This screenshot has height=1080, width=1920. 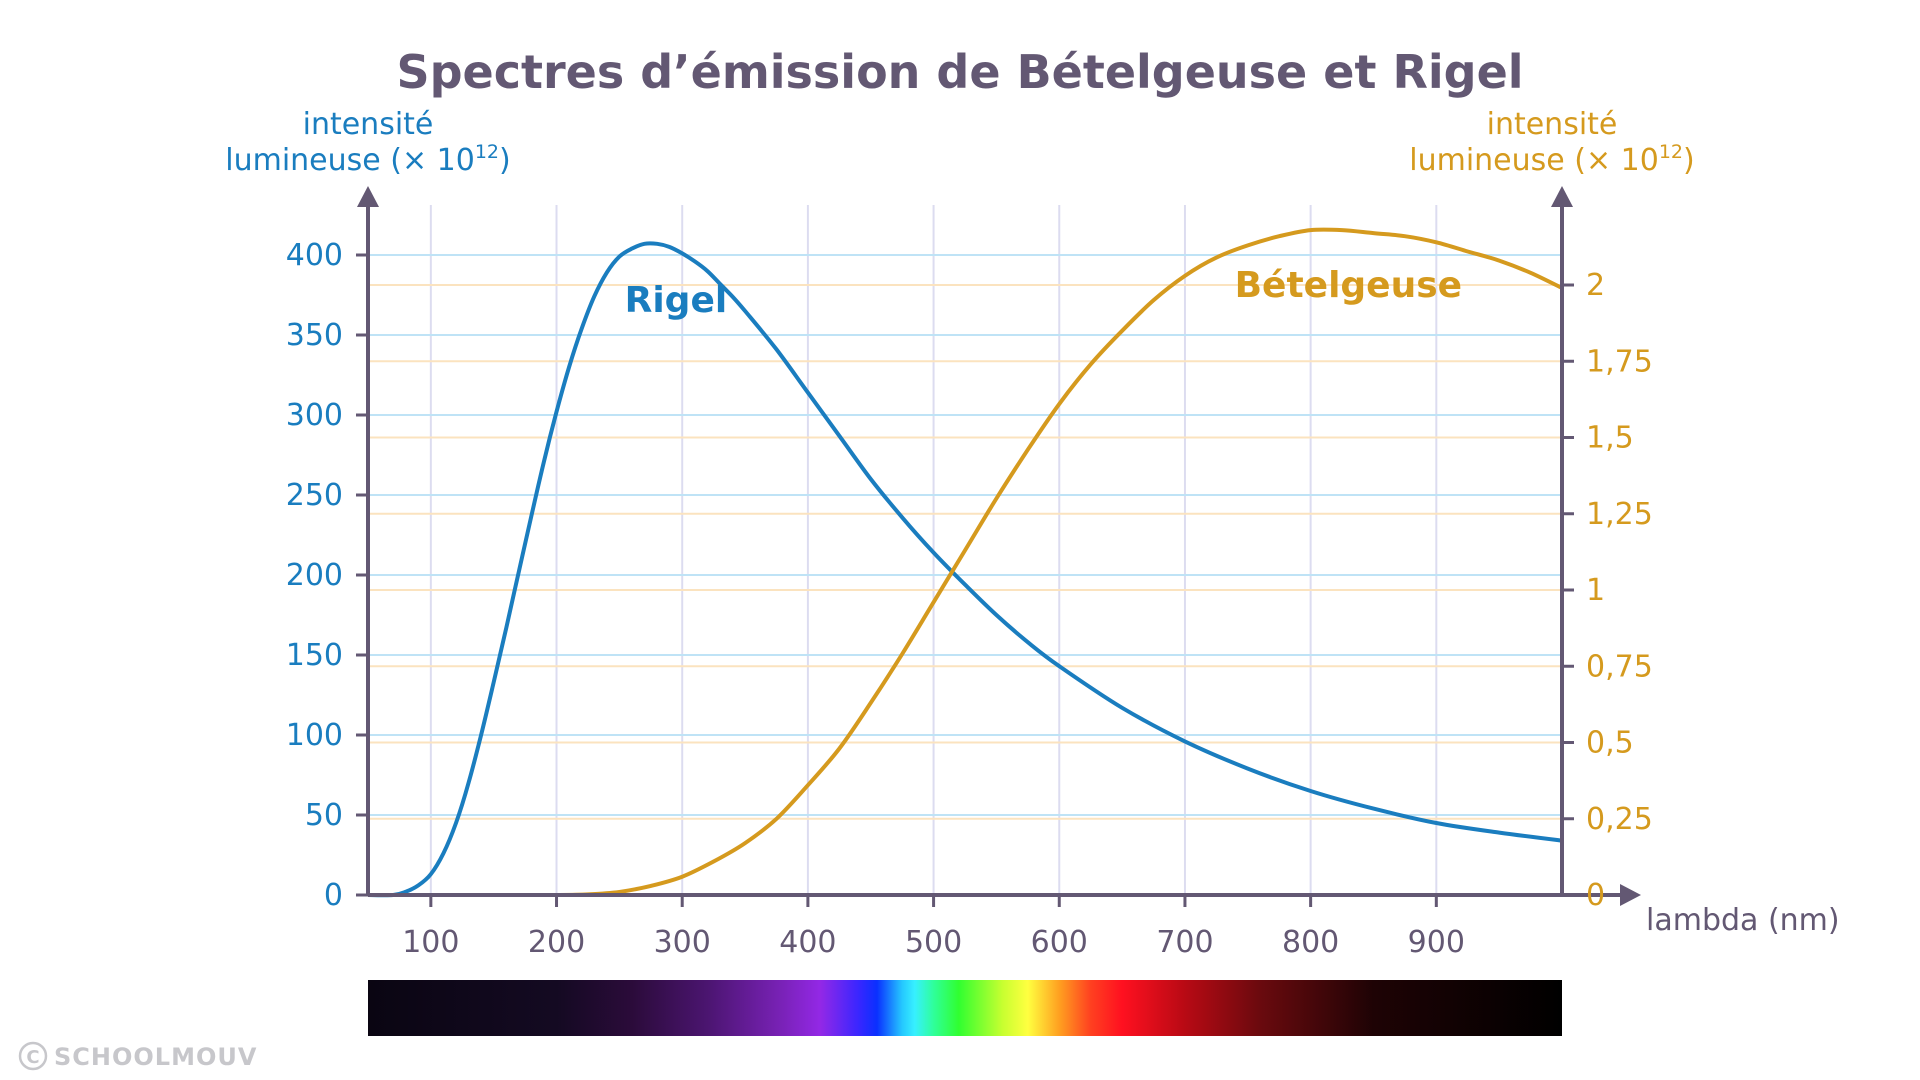 What do you see at coordinates (368, 196) in the screenshot?
I see `left-y-axis-arrow` at bounding box center [368, 196].